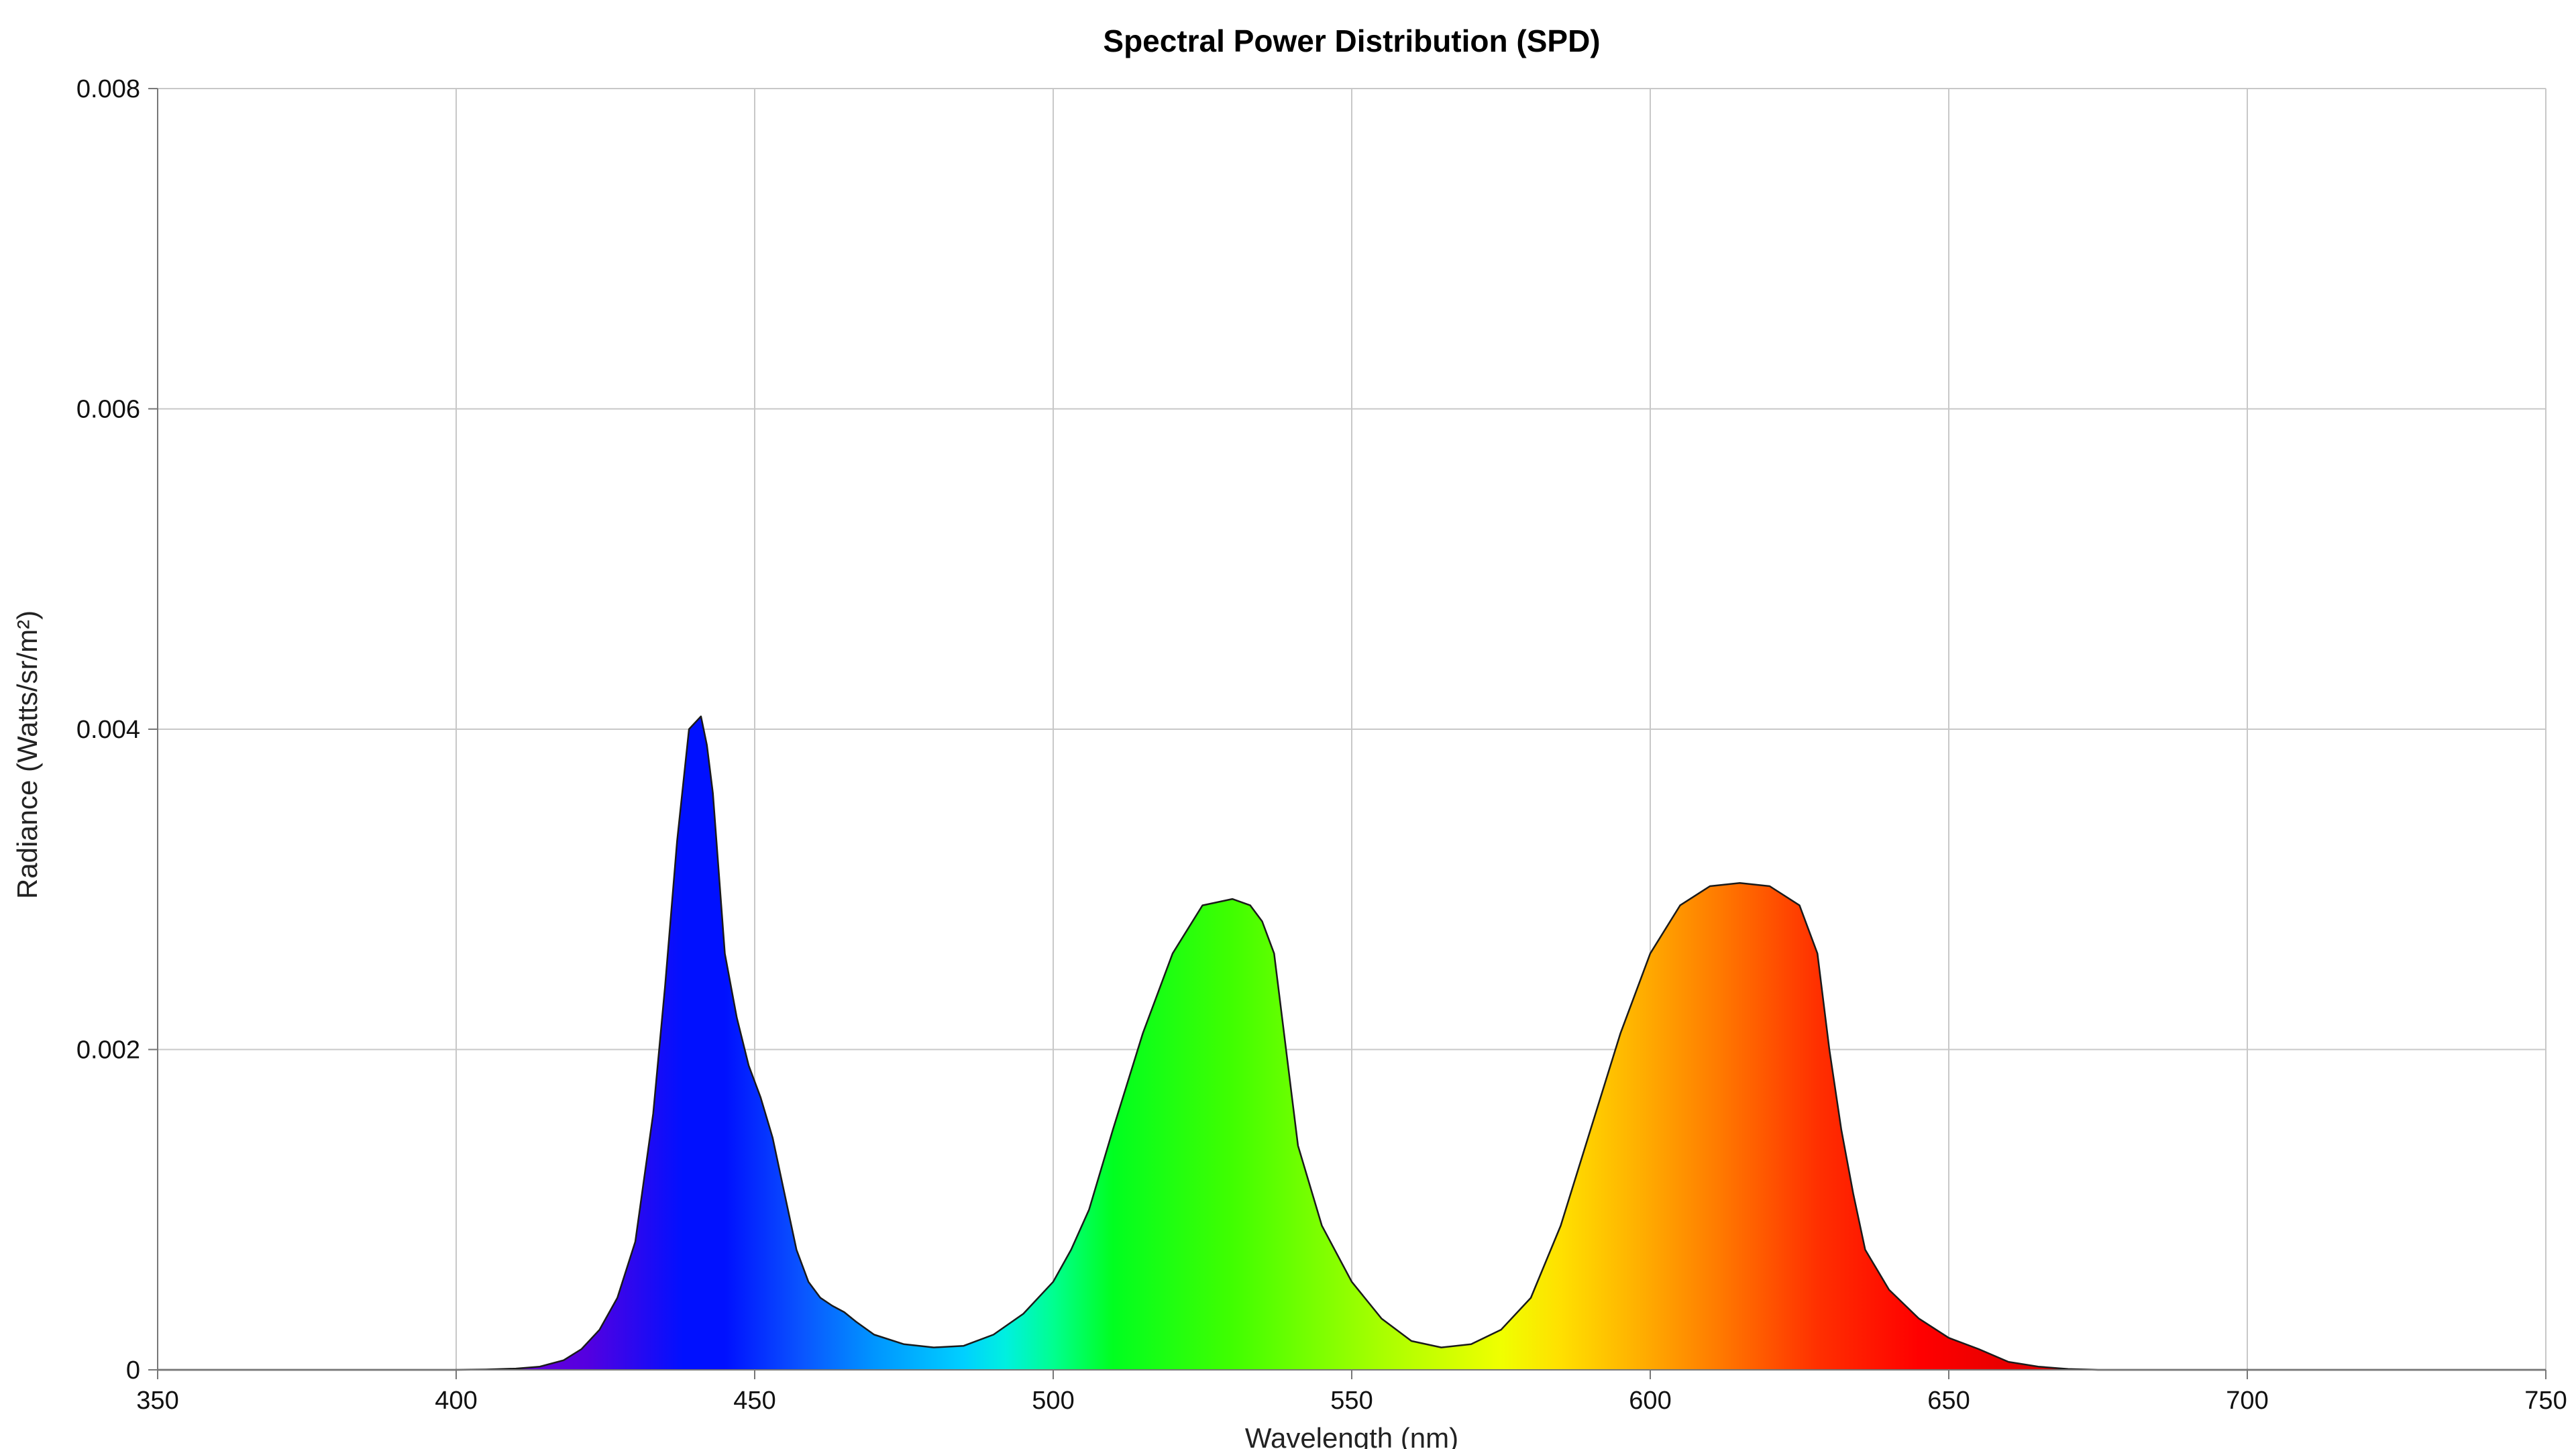 Image resolution: width=2576 pixels, height=1449 pixels. Describe the element at coordinates (27, 754) in the screenshot. I see `y-axis-title: Radiance (Watts/sr/m²)` at that location.